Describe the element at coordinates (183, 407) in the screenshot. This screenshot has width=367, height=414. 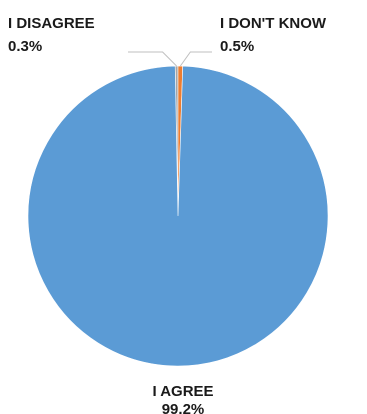
I see `slice-value-agree: 99.2%` at that location.